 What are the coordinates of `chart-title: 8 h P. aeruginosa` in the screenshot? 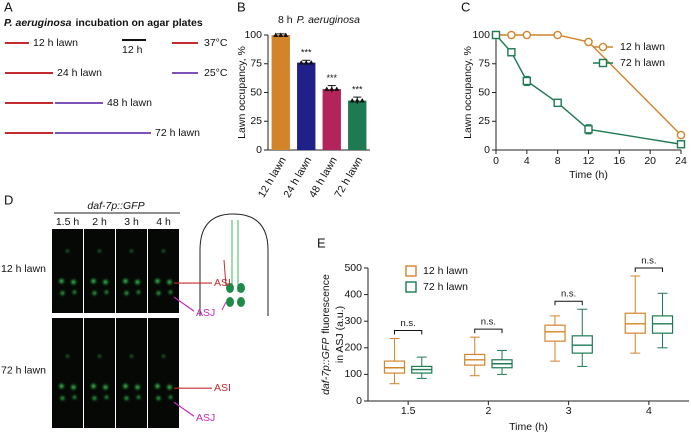 It's located at (319, 20).